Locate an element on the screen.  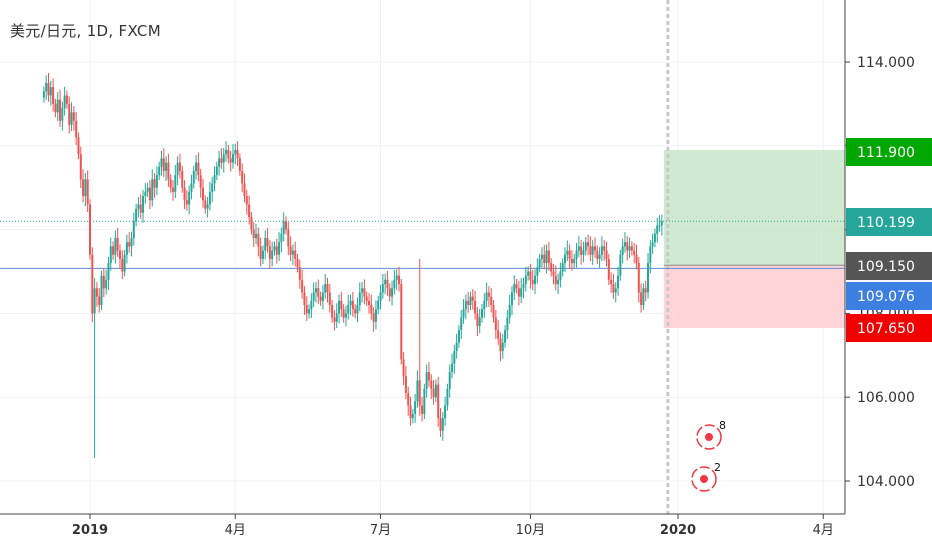
x-tick-label: 7月 is located at coordinates (380, 530).